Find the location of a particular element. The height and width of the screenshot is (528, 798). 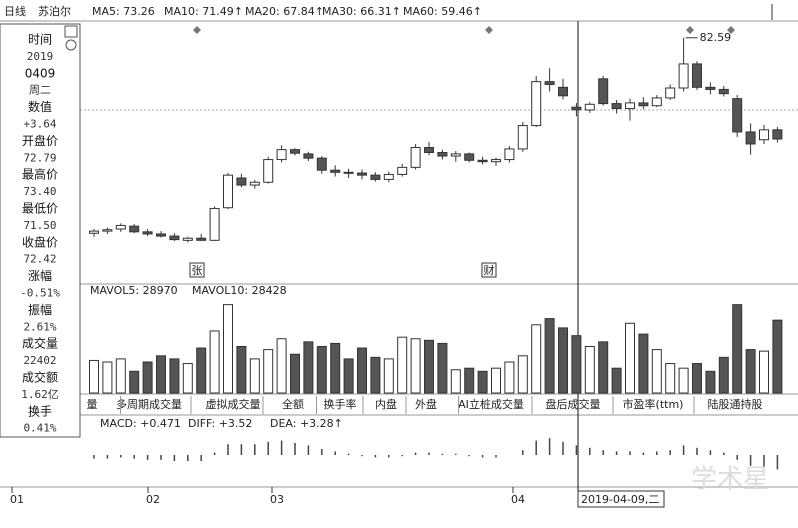

indicator-tab: 盘后成交量 is located at coordinates (573, 404).